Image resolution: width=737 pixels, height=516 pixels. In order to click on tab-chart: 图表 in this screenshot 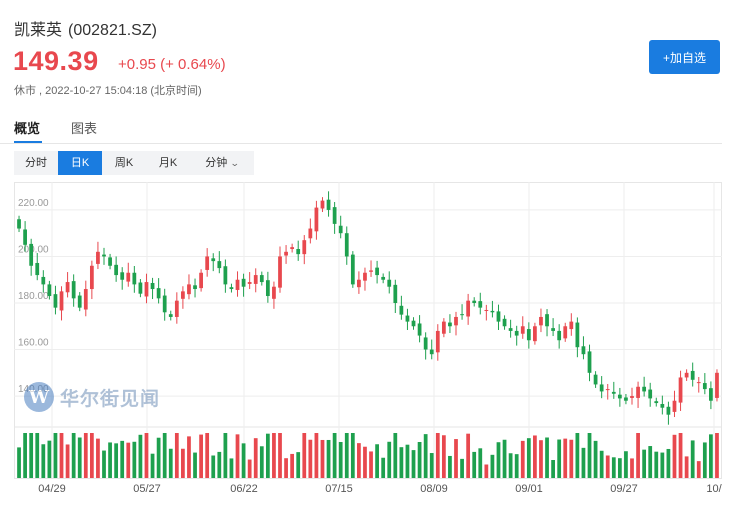, I will do `click(84, 128)`.